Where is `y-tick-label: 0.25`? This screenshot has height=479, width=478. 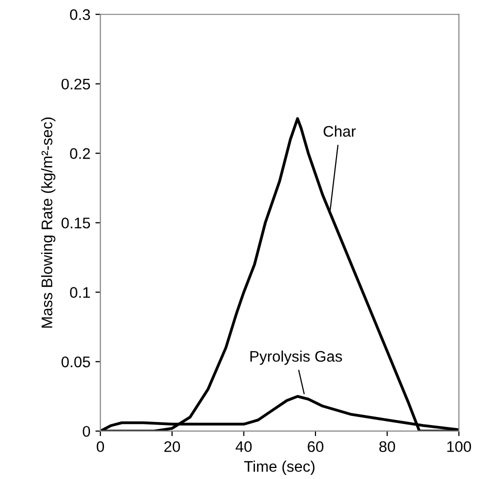 y-tick-label: 0.25 is located at coordinates (76, 84).